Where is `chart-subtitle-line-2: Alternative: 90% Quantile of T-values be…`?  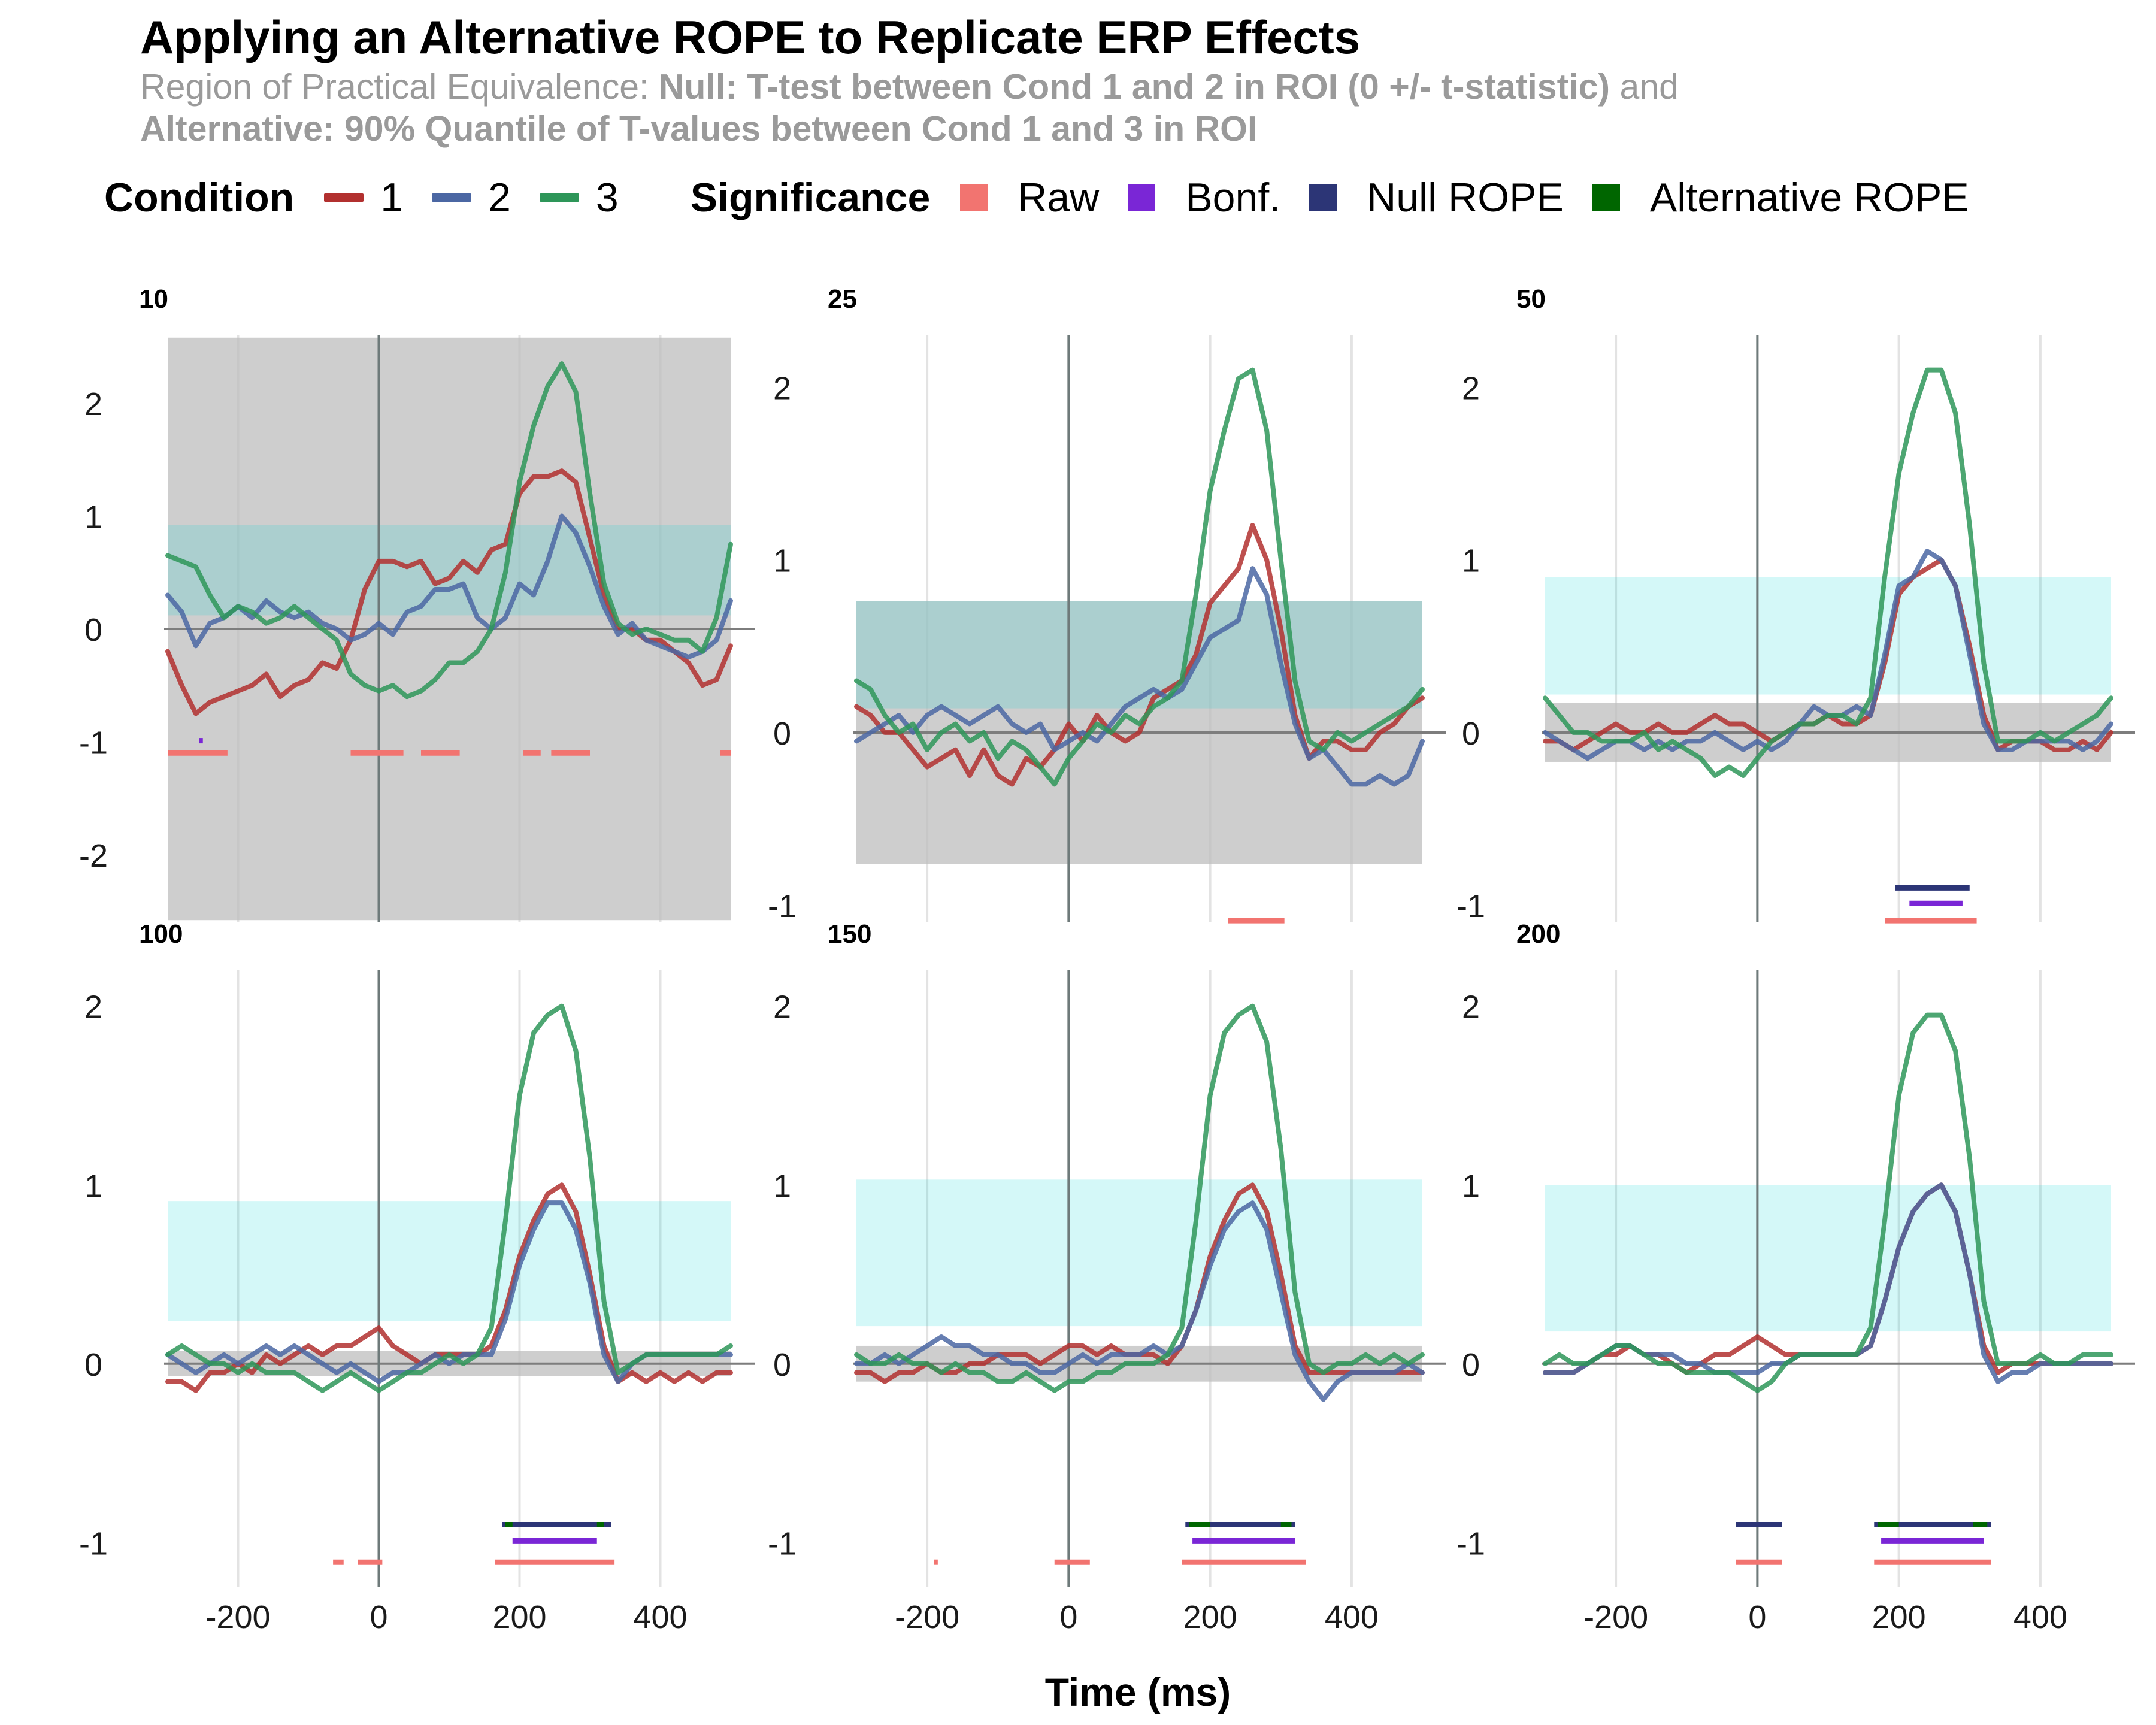 chart-subtitle-line-2: Alternative: 90% Quantile of T-values be… is located at coordinates (910, 129).